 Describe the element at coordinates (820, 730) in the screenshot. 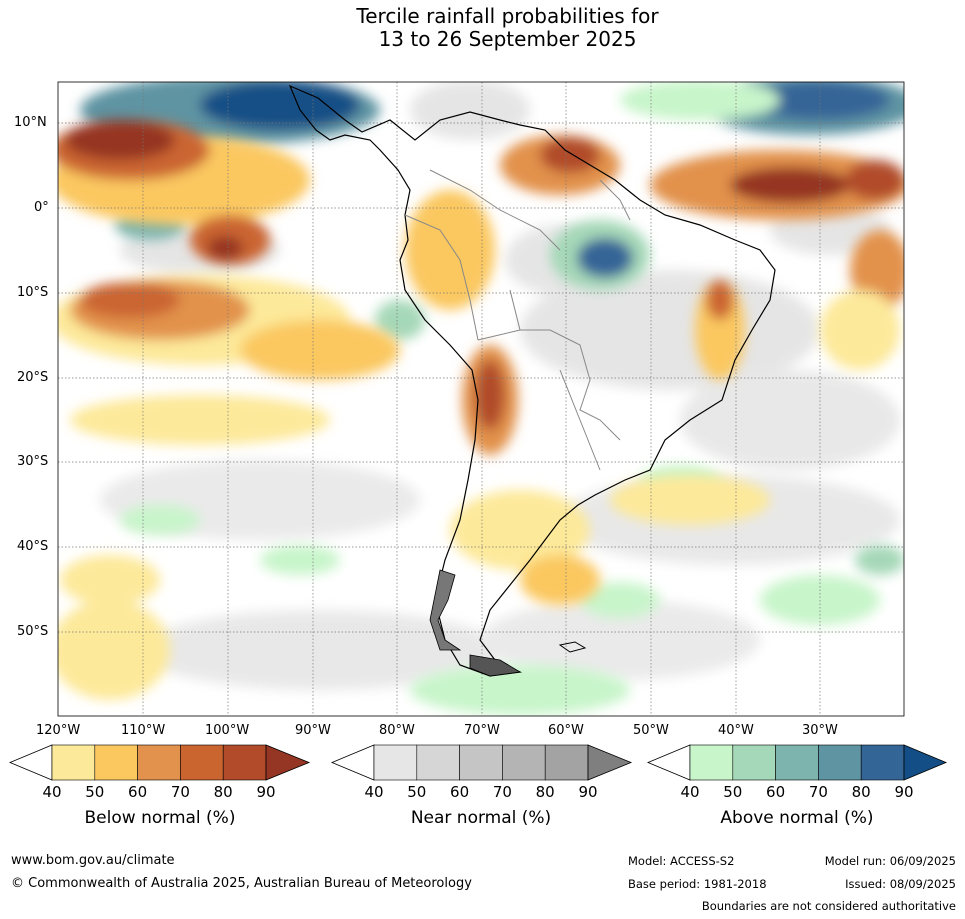

I see `lon-label: 30°W` at that location.